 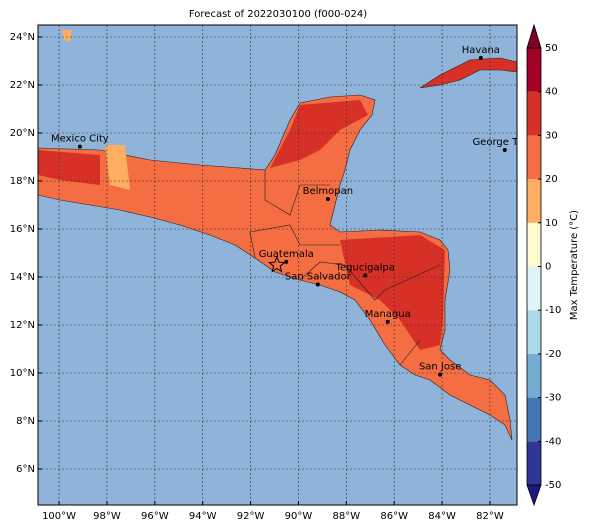 I want to click on colorbar-tick-label: 10, so click(x=551, y=223).